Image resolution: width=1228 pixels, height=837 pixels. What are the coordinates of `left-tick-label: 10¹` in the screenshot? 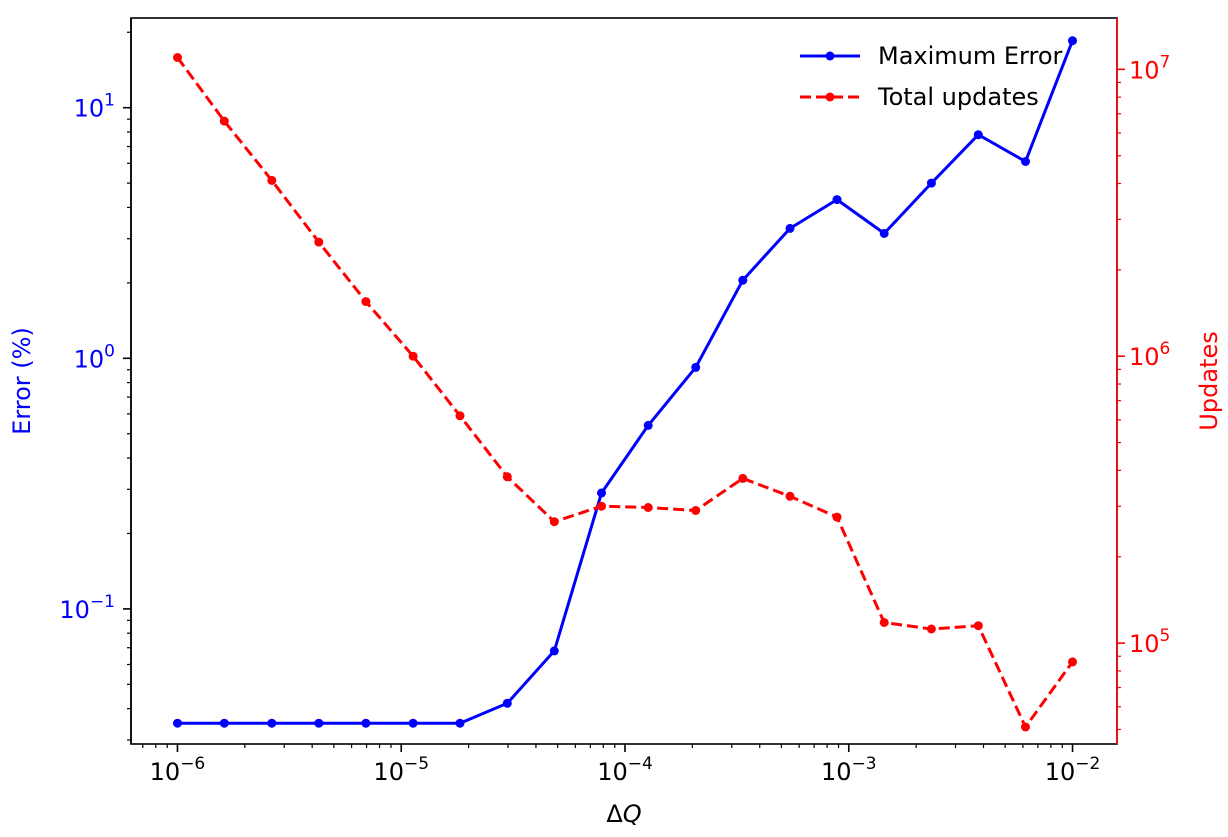 It's located at (94, 107).